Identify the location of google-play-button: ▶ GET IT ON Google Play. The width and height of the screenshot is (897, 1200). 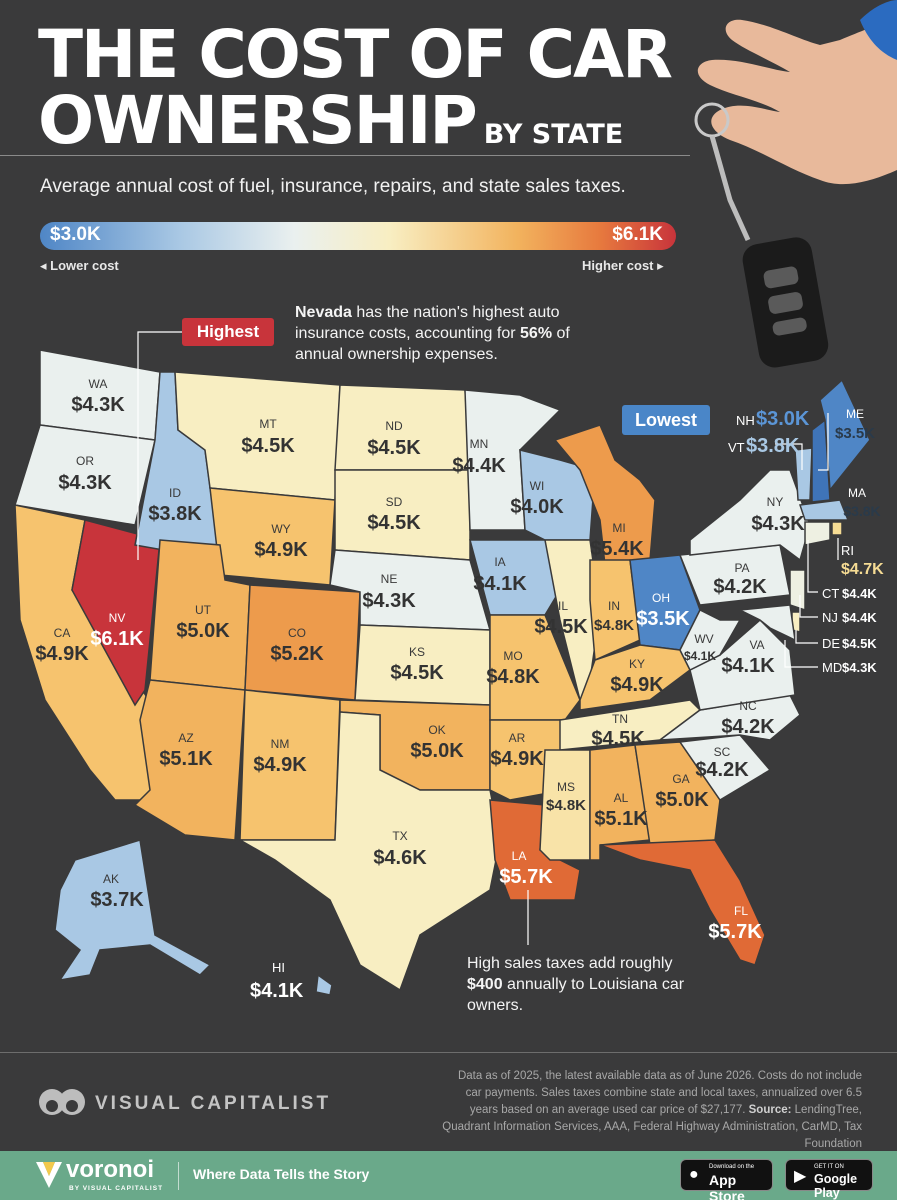
(829, 1179).